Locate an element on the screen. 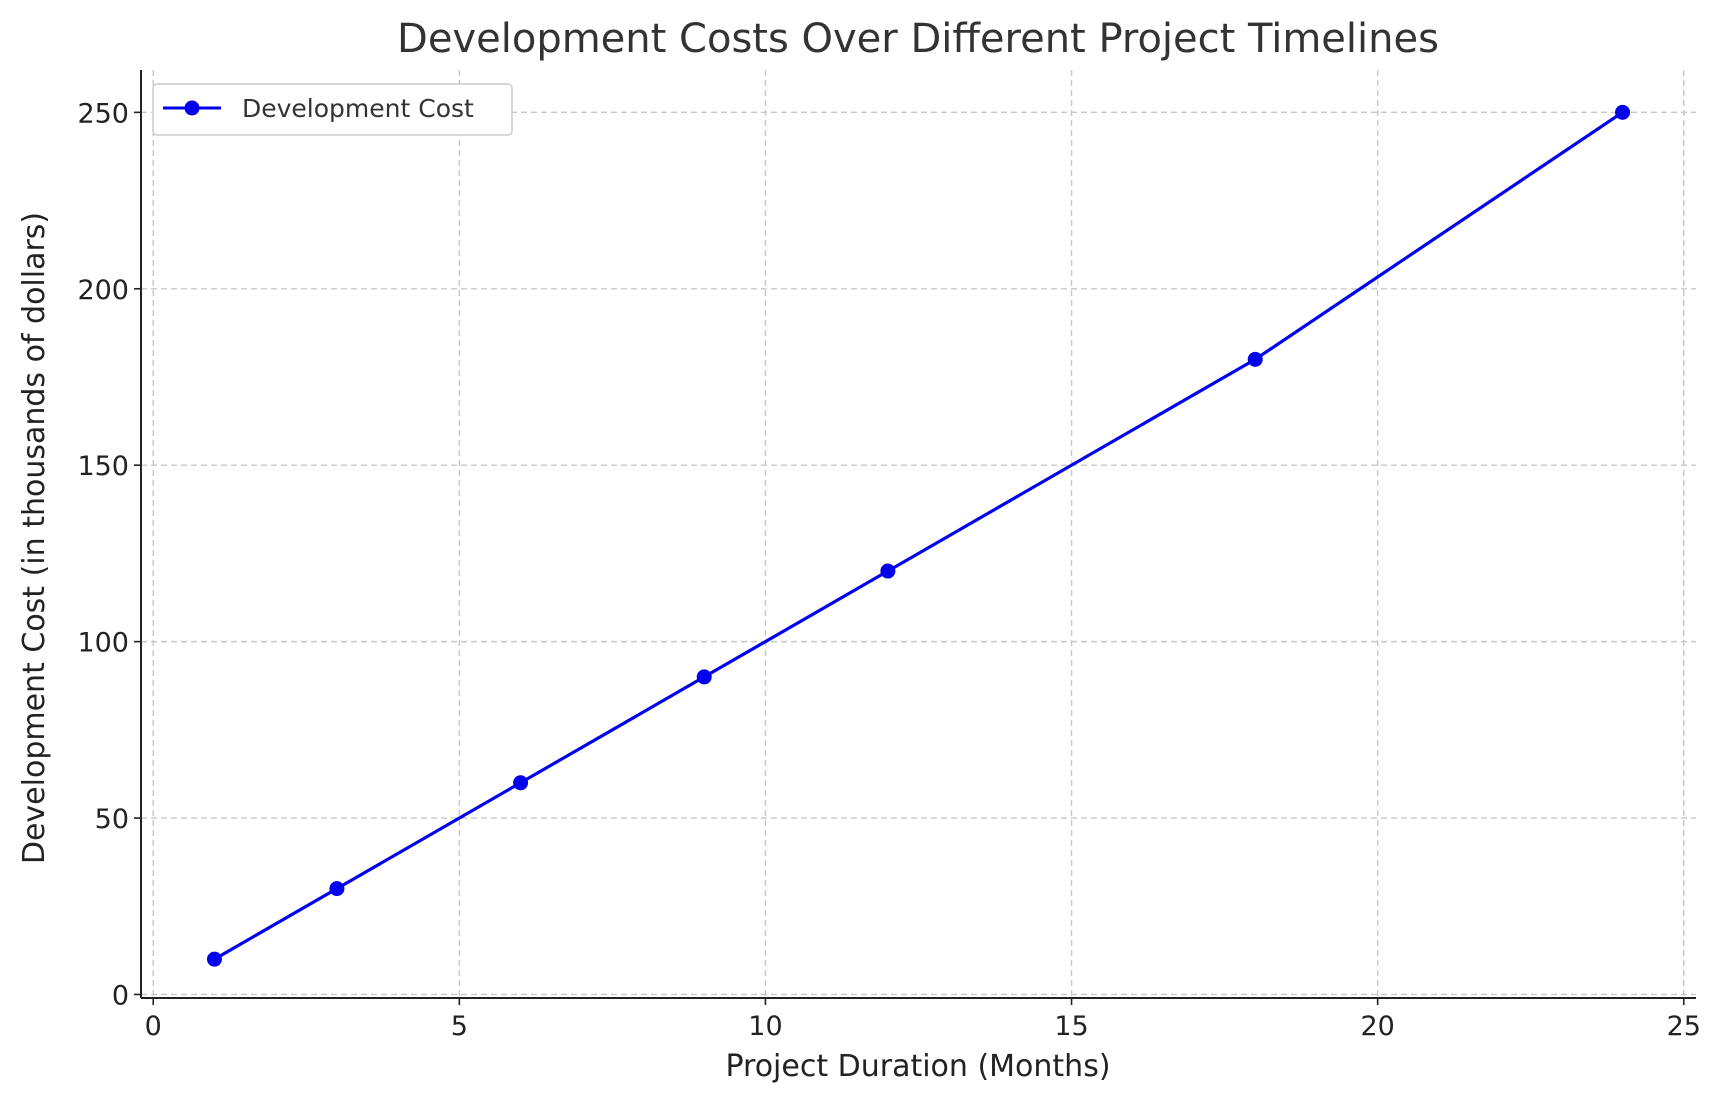 The image size is (1719, 1101). legend: Development Cost is located at coordinates (332, 109).